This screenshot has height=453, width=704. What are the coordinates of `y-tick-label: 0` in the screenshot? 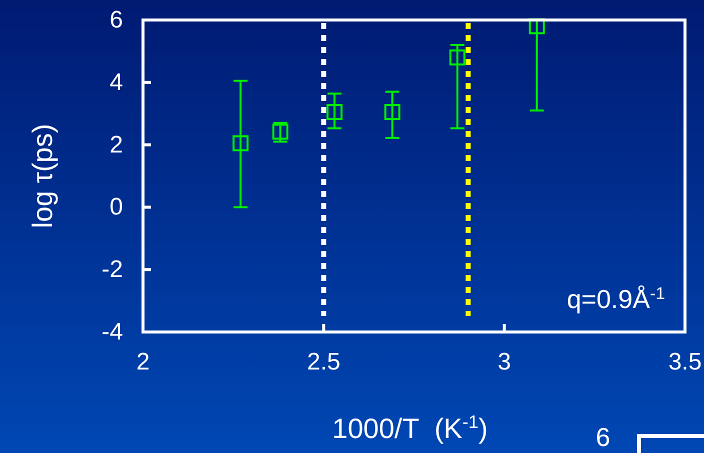 It's located at (116, 207).